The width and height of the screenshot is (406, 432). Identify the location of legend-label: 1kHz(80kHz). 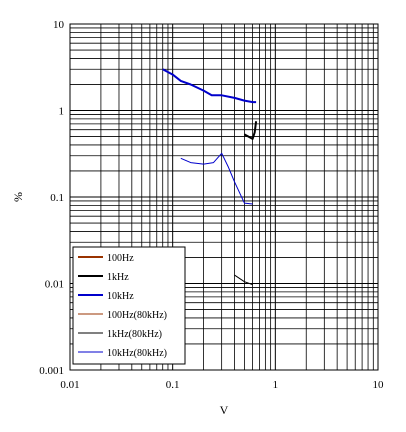
(134, 334).